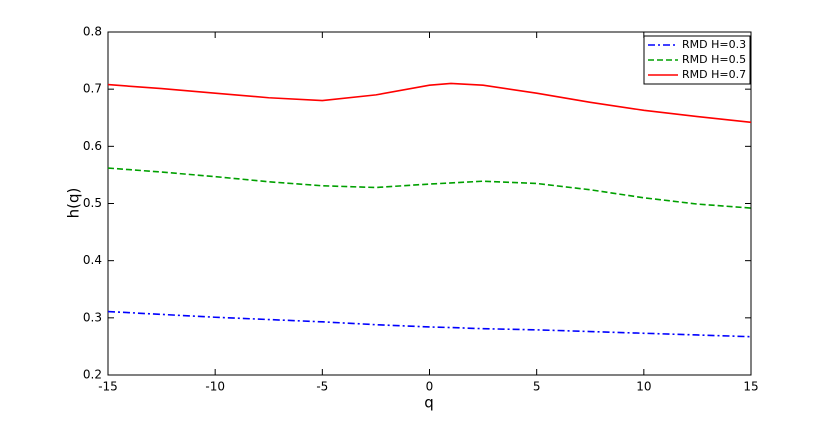 Image resolution: width=830 pixels, height=421 pixels. Describe the element at coordinates (92, 375) in the screenshot. I see `y-tick-label: 0.2` at that location.